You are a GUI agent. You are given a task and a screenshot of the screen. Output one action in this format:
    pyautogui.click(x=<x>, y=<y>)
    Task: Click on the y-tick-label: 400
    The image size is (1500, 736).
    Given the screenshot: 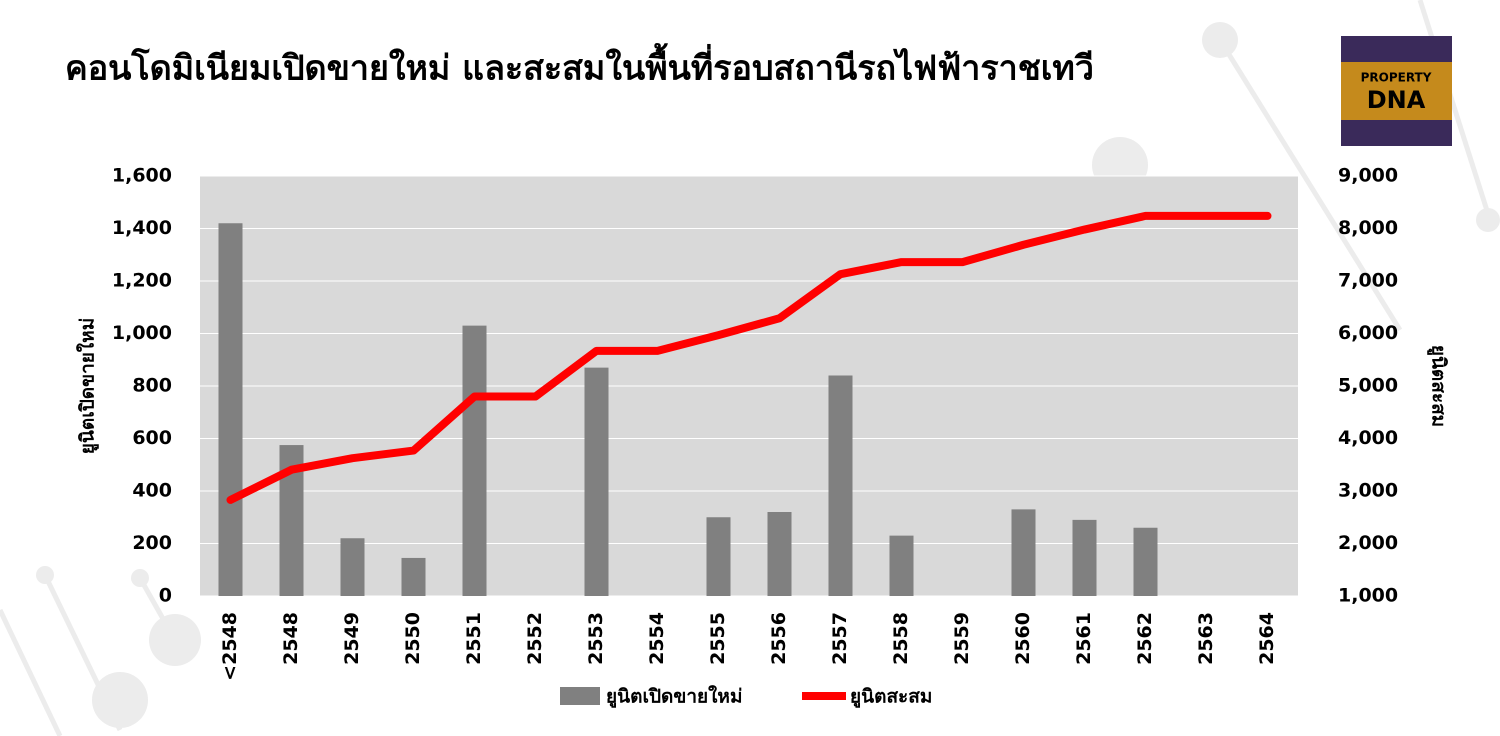 What is the action you would take?
    pyautogui.click(x=152, y=491)
    